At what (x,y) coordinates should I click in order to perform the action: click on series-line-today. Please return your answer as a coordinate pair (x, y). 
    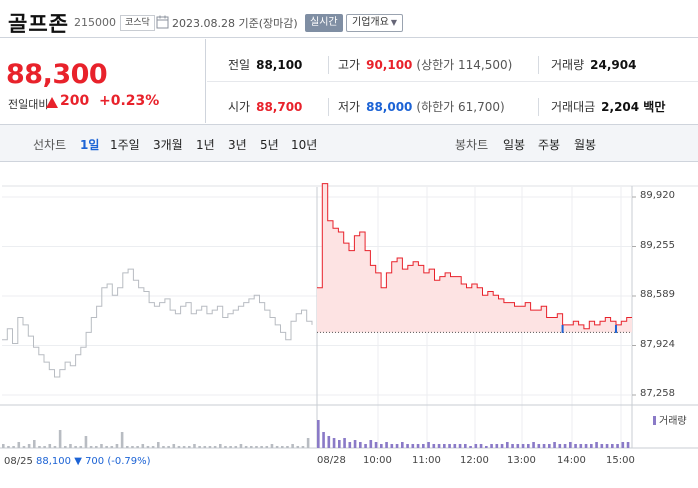
    Looking at the image, I should click on (474, 256).